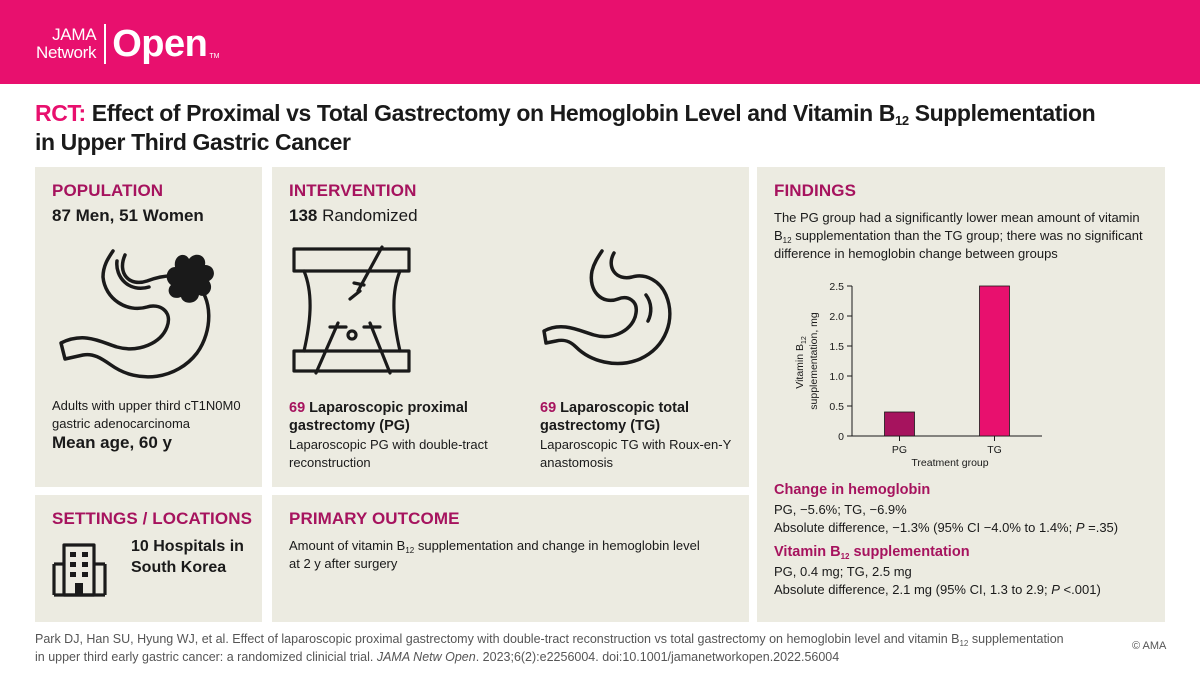  Describe the element at coordinates (615, 417) in the screenshot. I see `tg-title: Laparoscopic total gastrectomy (TG)` at that location.